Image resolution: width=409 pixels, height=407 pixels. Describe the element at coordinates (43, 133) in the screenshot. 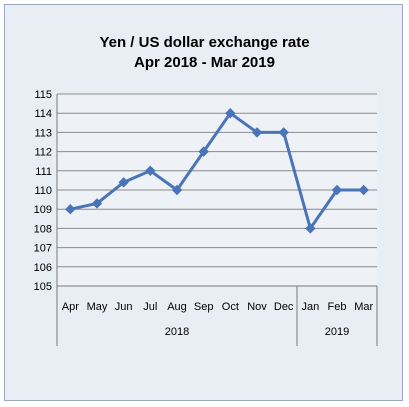

I see `y-tick-label: 113` at that location.